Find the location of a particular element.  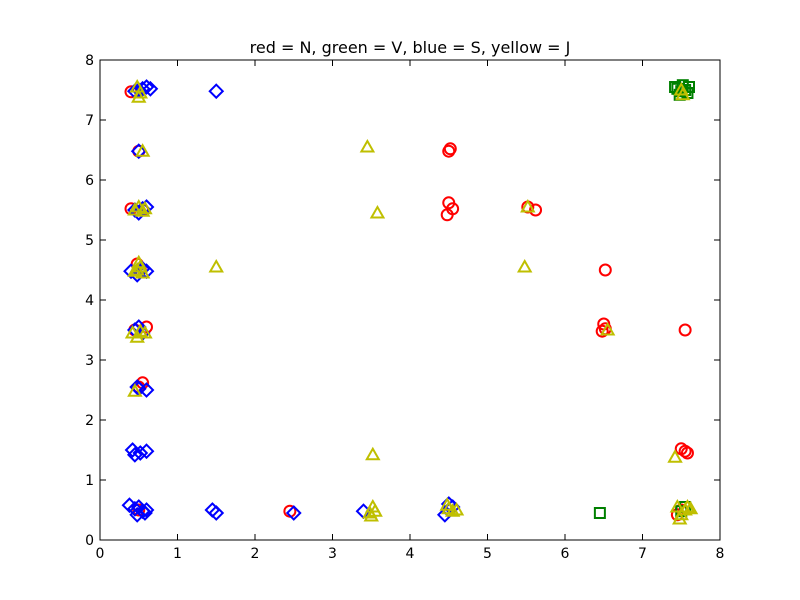

x-tick-label: 1 is located at coordinates (177, 554).